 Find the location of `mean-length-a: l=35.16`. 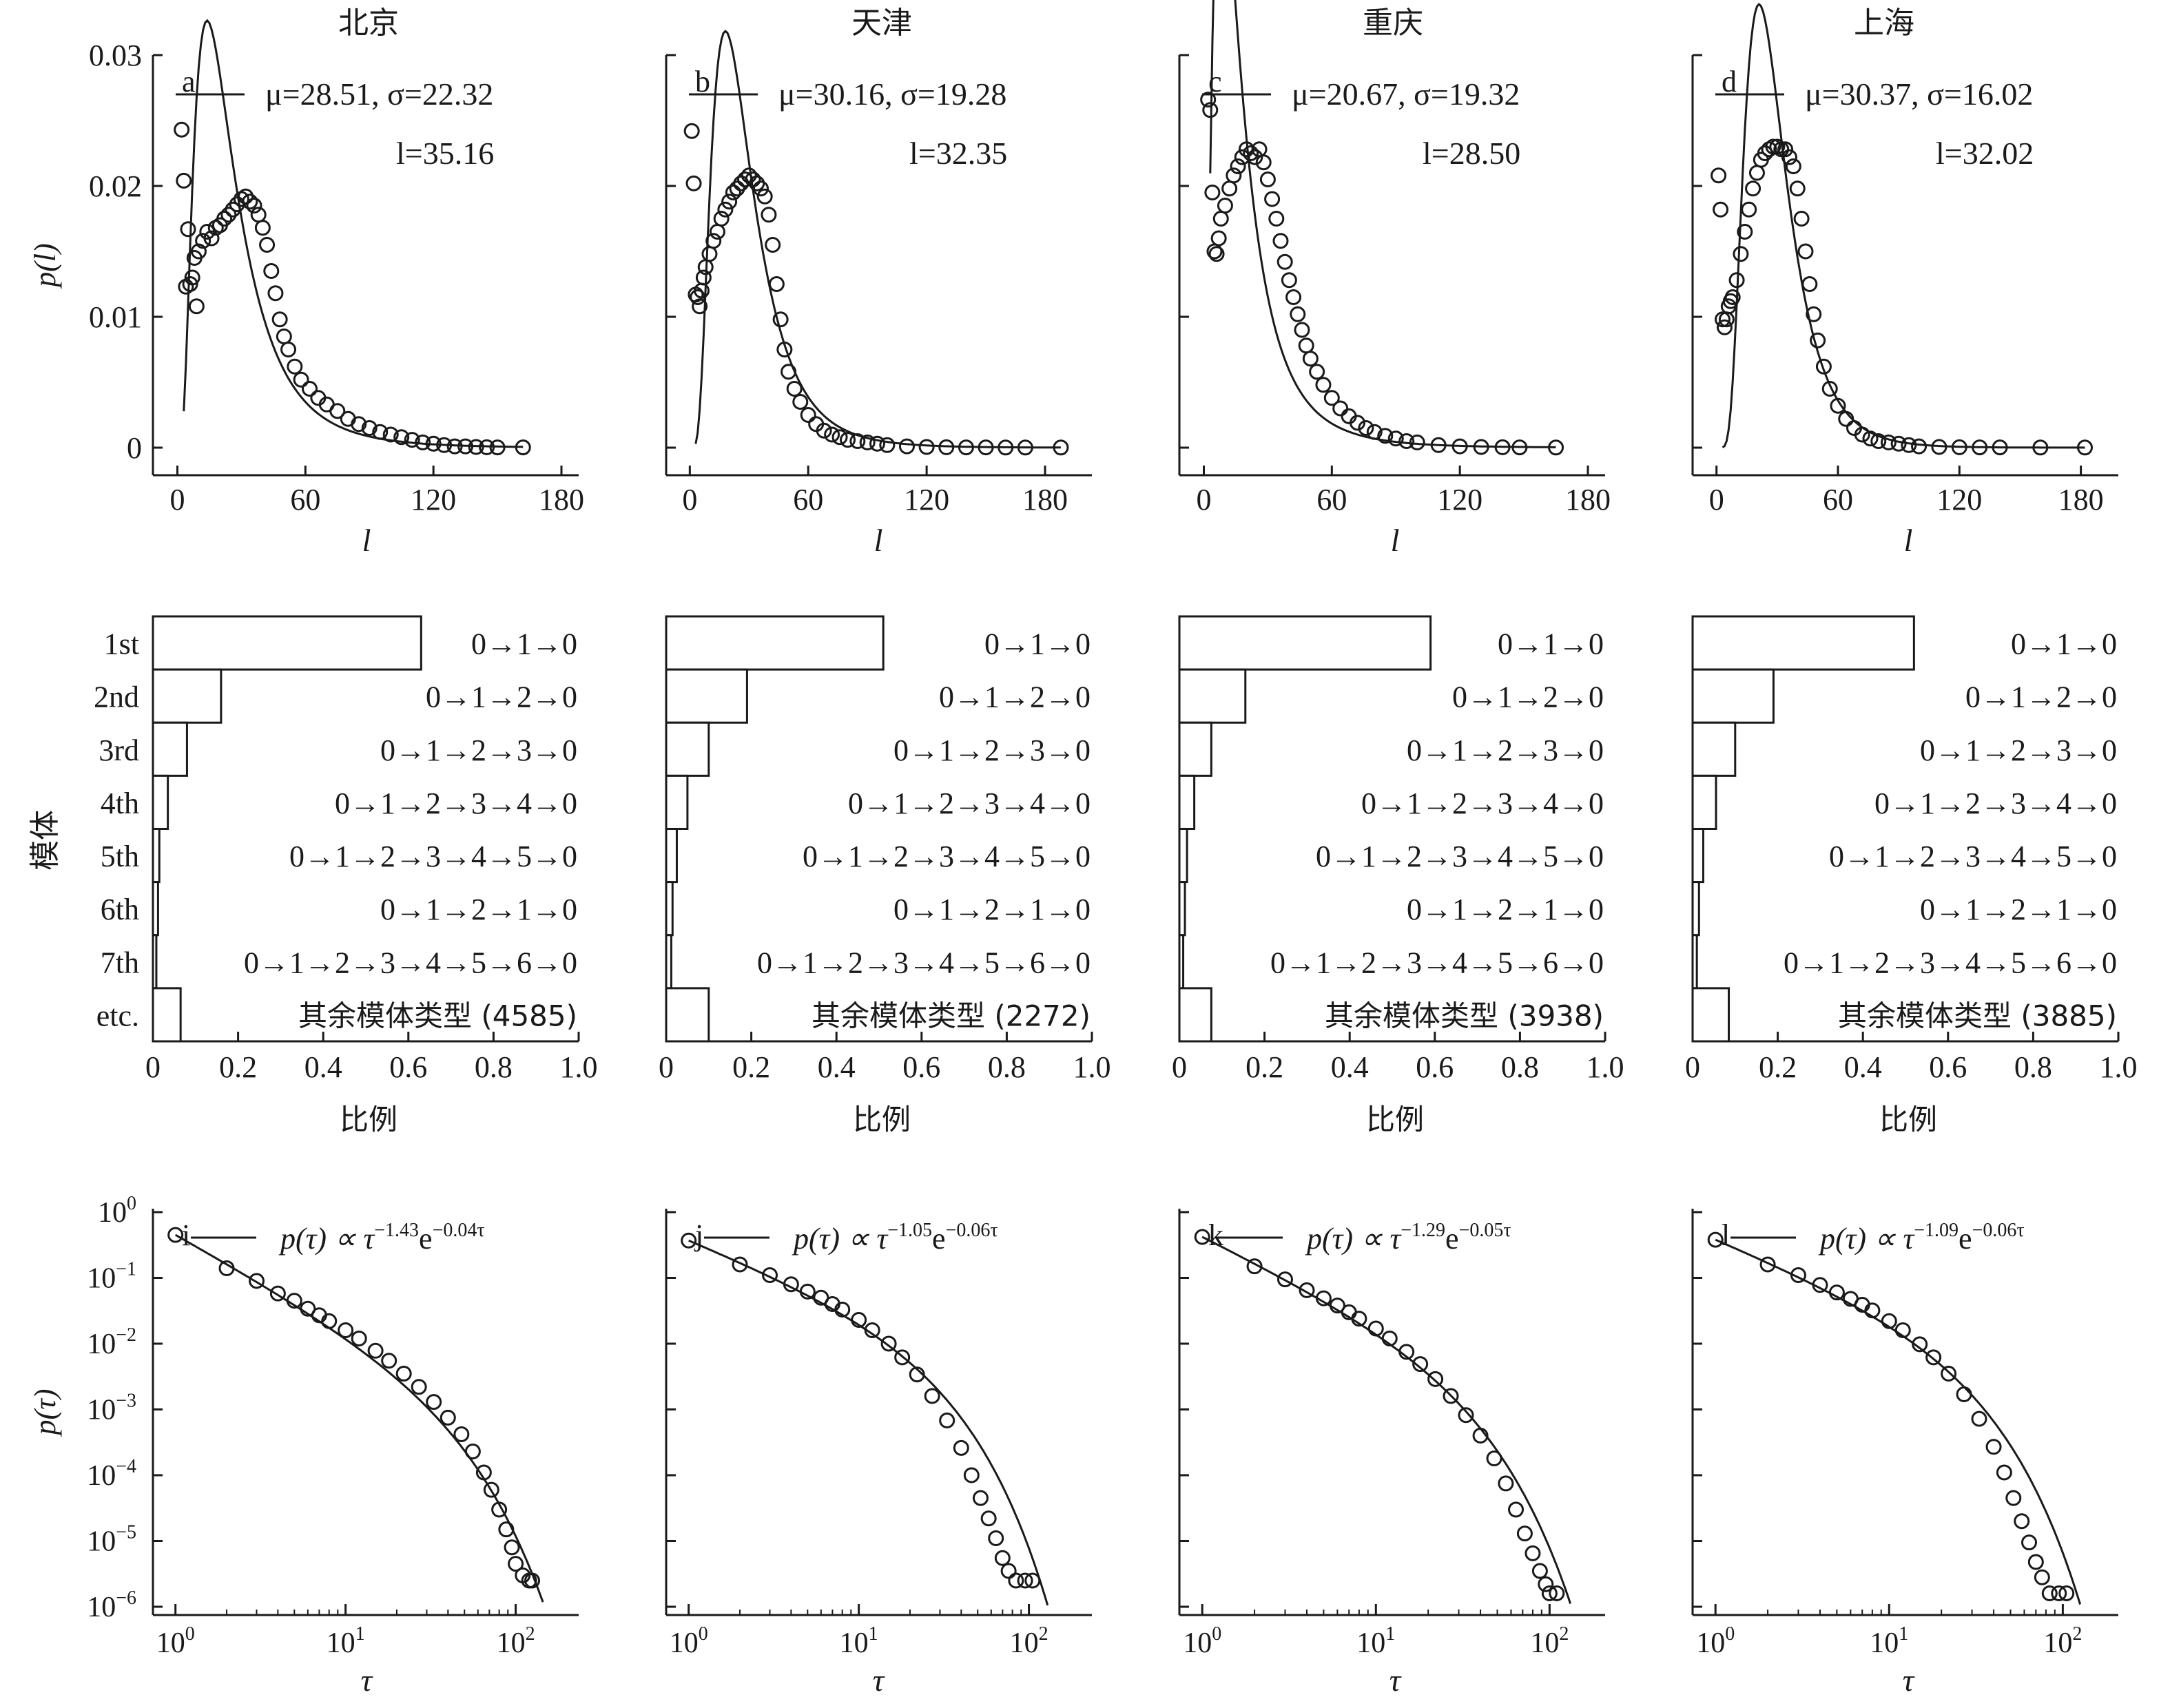

mean-length-a: l=35.16 is located at coordinates (445, 153).